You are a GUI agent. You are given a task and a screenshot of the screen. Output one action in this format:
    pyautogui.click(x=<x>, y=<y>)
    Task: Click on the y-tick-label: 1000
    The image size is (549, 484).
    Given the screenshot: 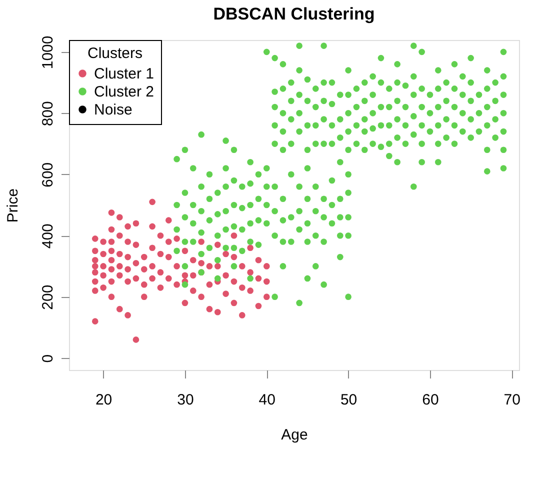 What is the action you would take?
    pyautogui.click(x=48, y=53)
    